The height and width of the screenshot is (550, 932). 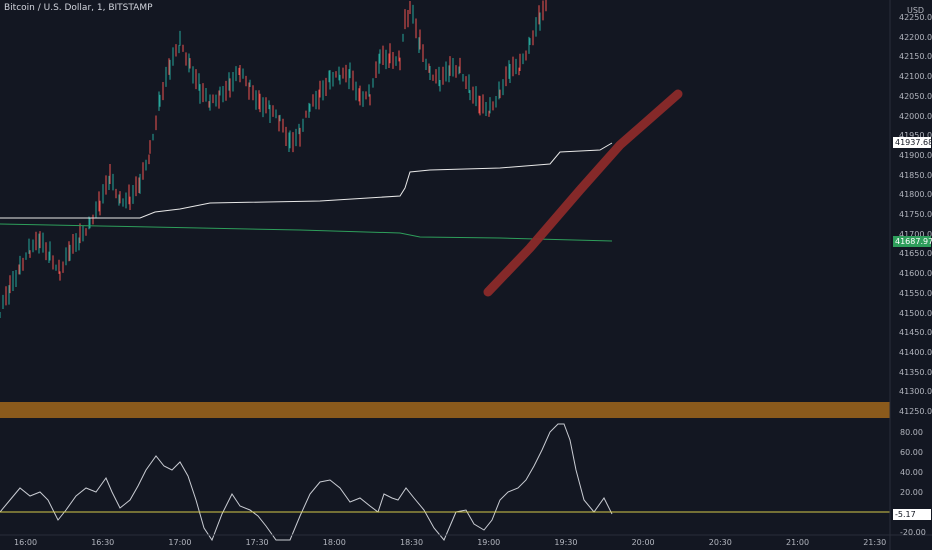 What do you see at coordinates (26, 542) in the screenshot?
I see `time-axis-label: 16:00` at bounding box center [26, 542].